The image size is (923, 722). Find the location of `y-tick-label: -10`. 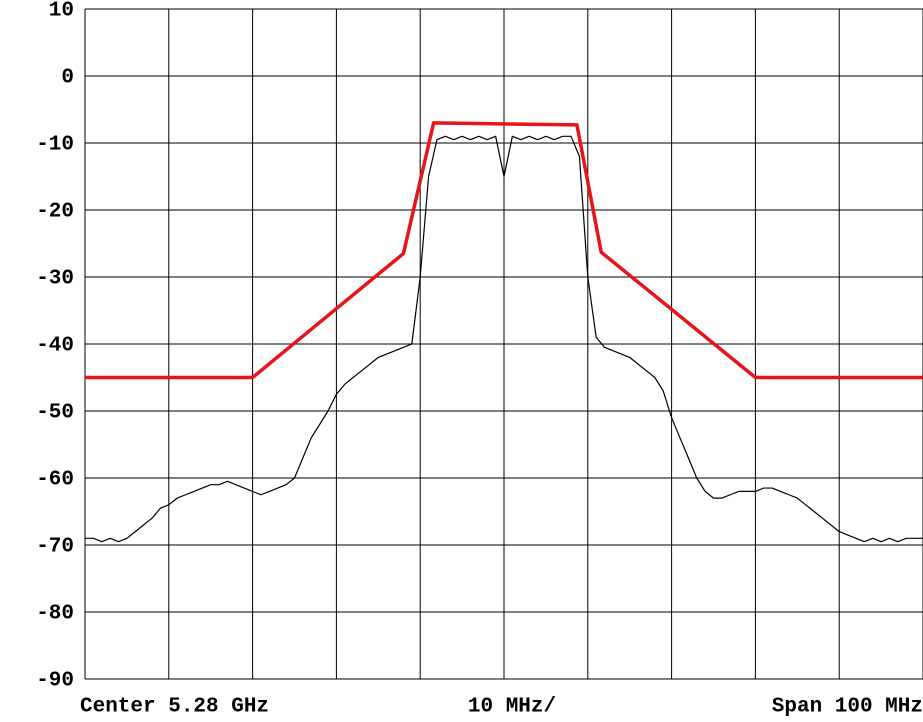

y-tick-label: -10 is located at coordinates (55, 145).